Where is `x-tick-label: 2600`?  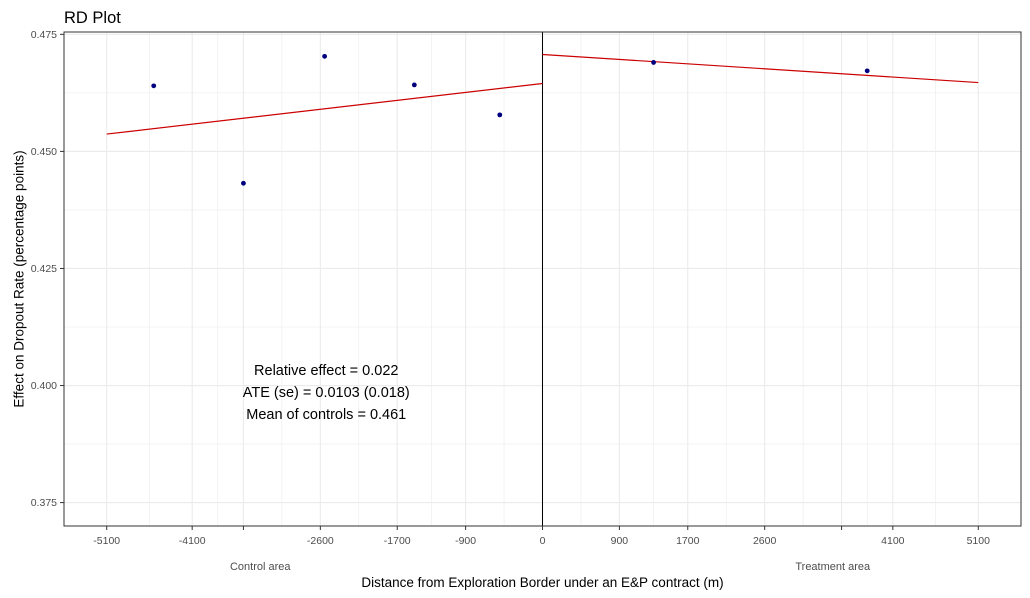
x-tick-label: 2600 is located at coordinates (765, 541).